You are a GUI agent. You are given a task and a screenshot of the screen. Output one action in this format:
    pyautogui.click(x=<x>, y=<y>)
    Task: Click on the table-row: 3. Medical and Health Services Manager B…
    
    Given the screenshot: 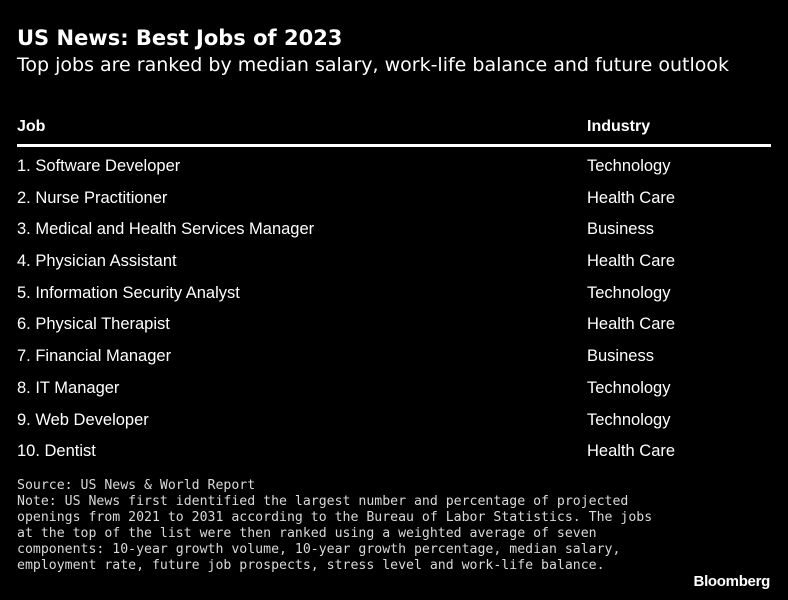 What is the action you would take?
    pyautogui.click(x=394, y=229)
    